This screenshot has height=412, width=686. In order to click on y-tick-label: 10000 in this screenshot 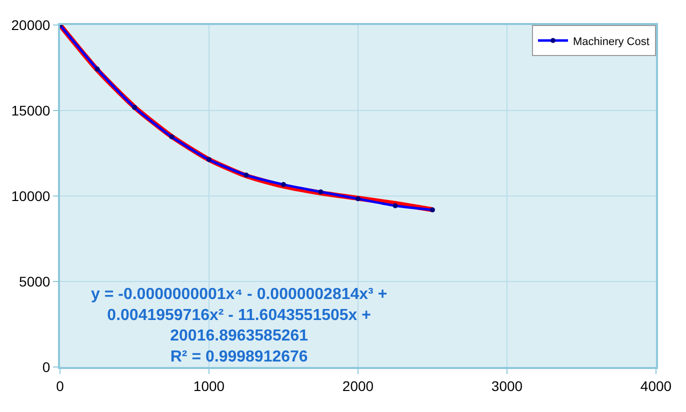, I will do `click(30, 196)`.